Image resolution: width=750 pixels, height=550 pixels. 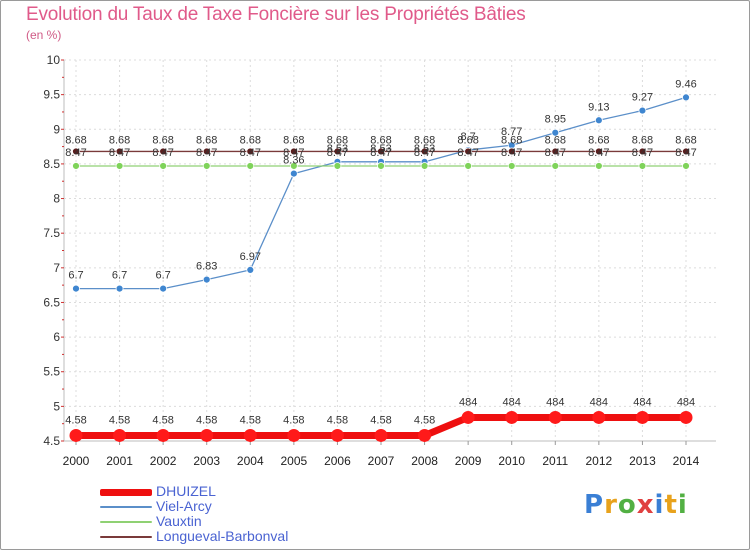 I want to click on data-label: 6.7, so click(x=75, y=276).